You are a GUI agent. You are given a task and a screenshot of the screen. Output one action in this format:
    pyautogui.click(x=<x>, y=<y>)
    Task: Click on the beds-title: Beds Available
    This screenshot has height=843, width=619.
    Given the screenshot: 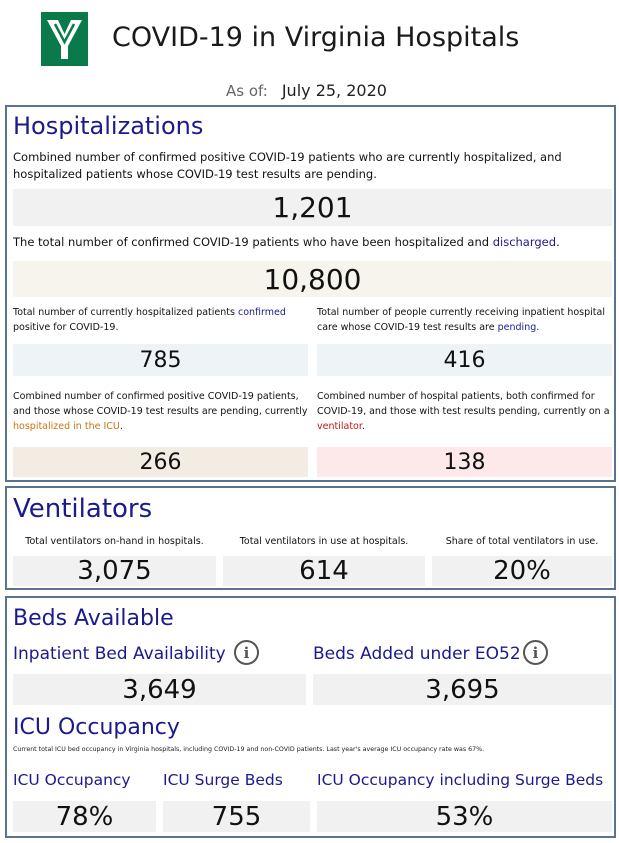 What is the action you would take?
    pyautogui.click(x=93, y=618)
    